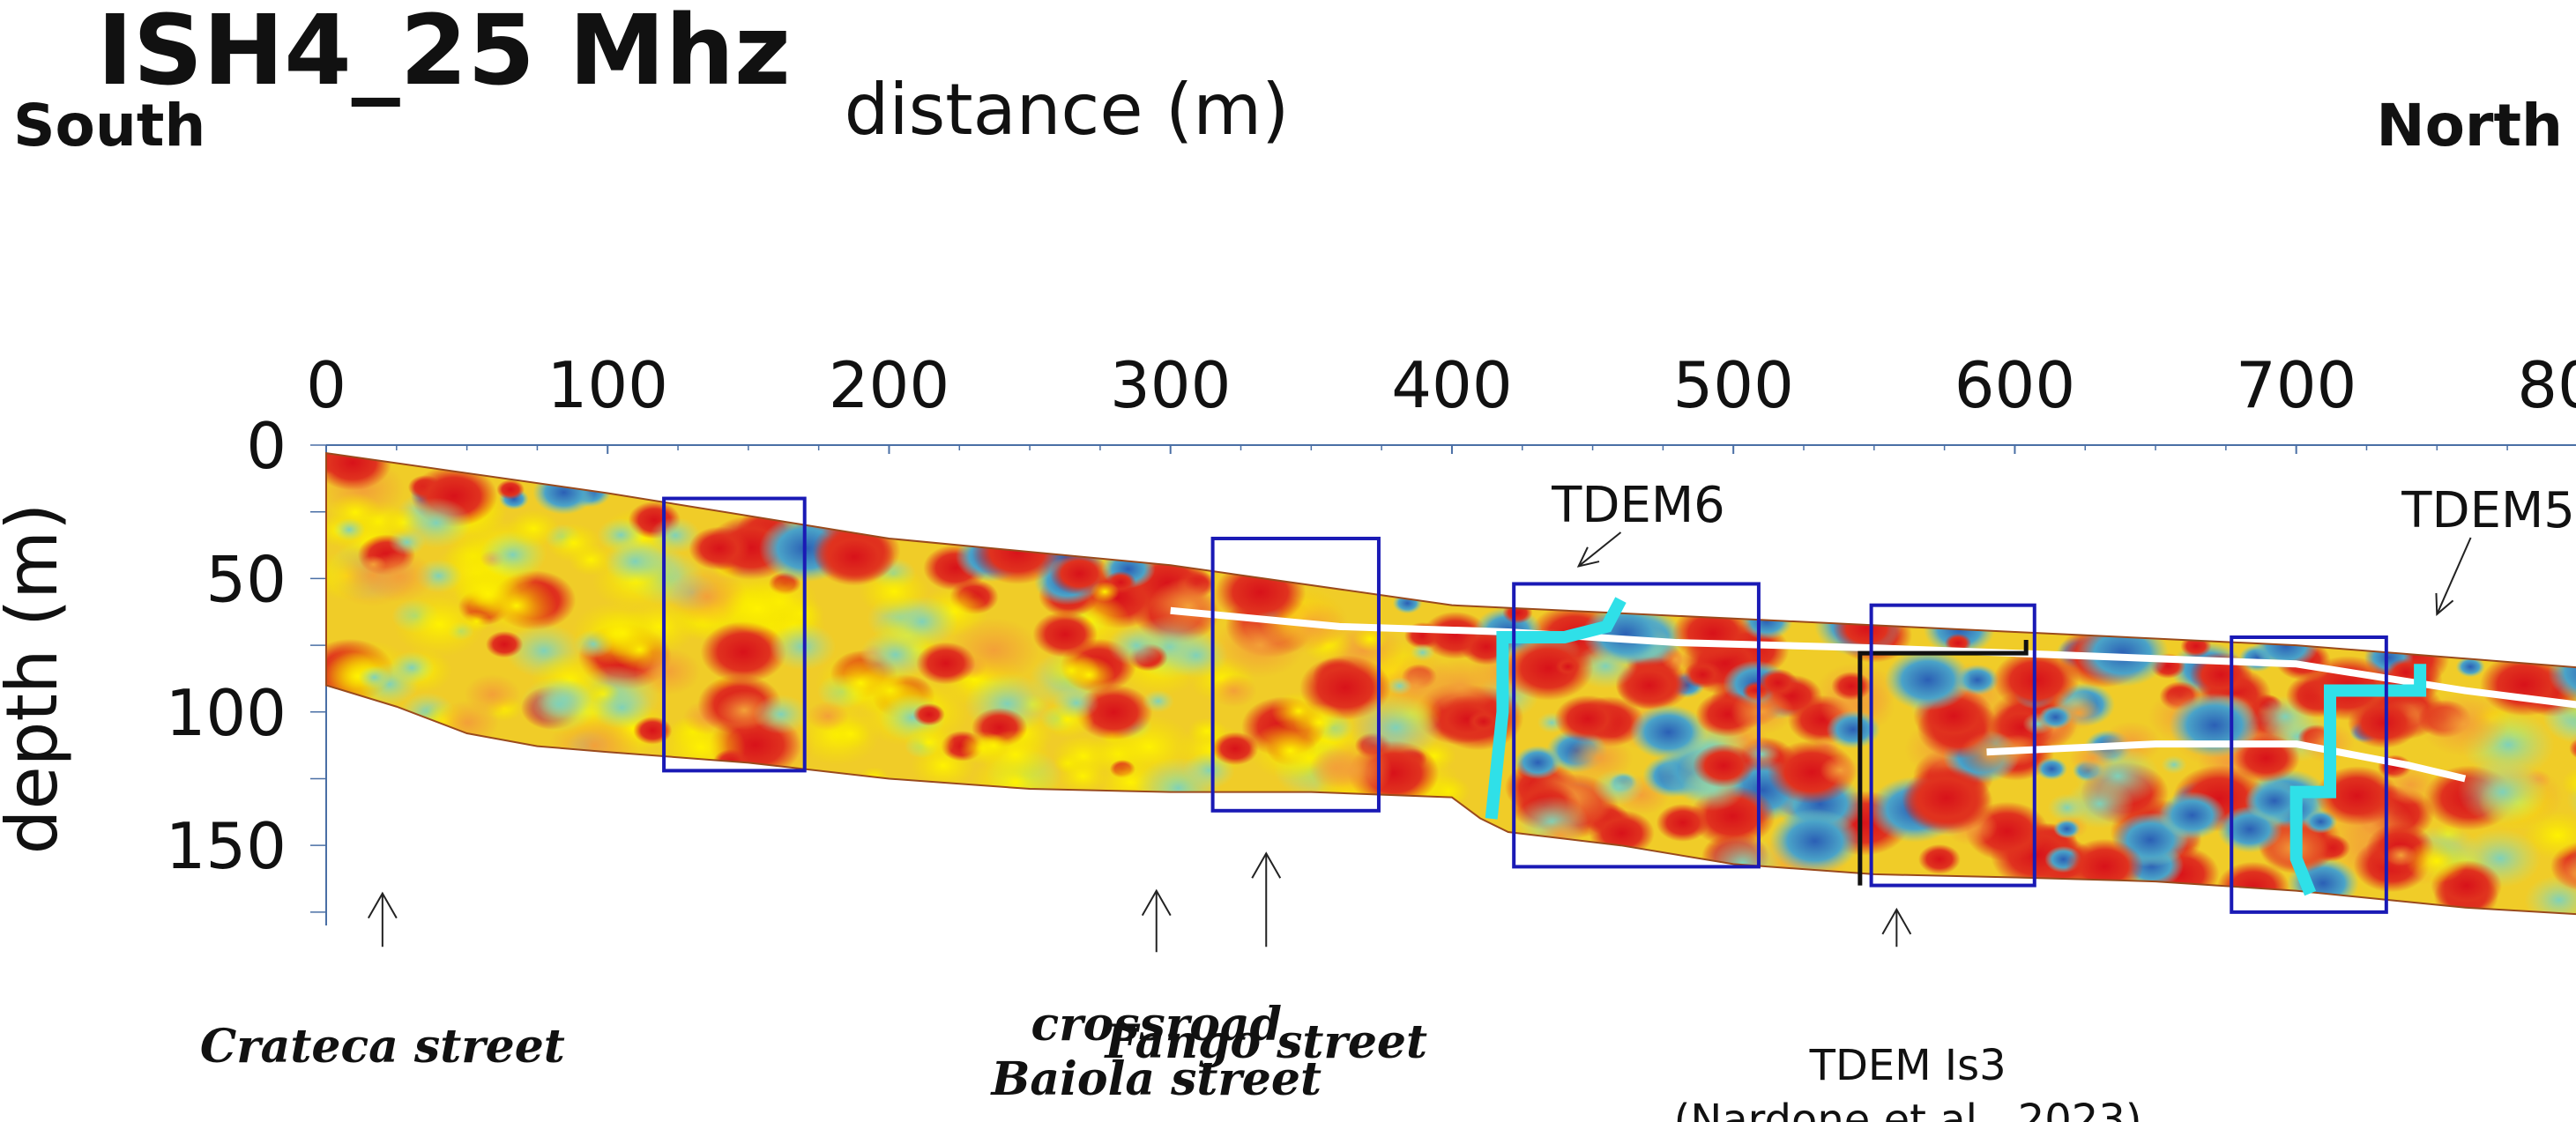  Describe the element at coordinates (246, 661) in the screenshot. I see `y-ticks: 0 50 100 150` at that location.